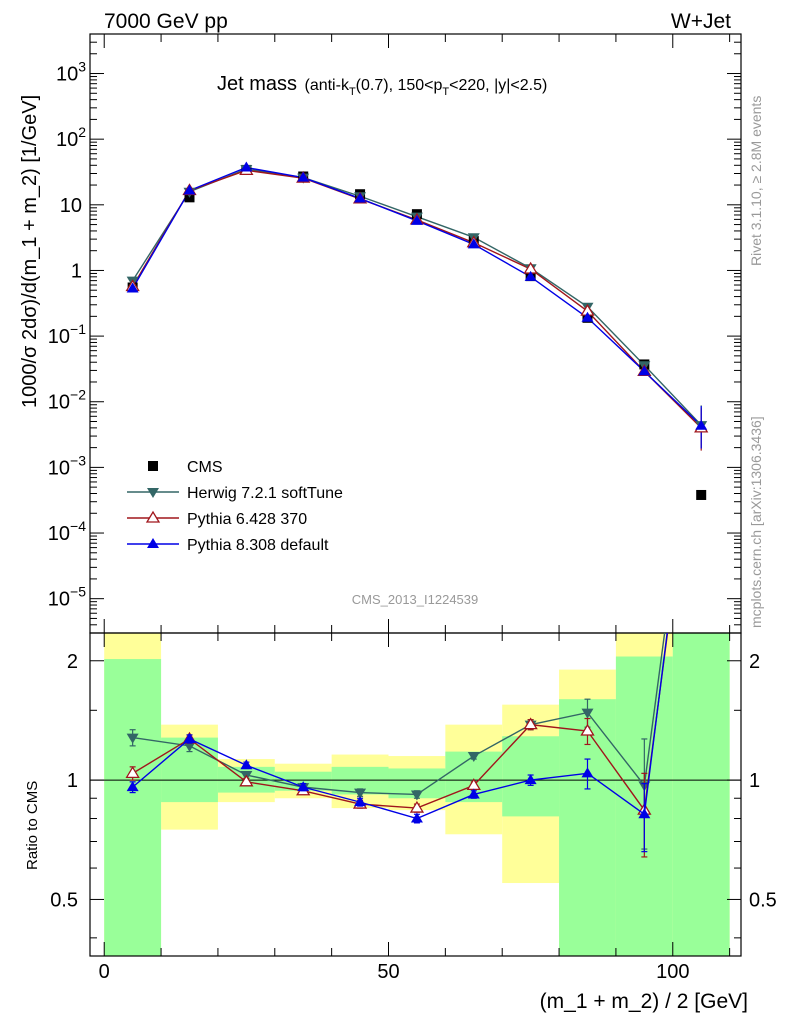  I want to click on legend-label: Pythia 8.308 default, so click(258, 545).